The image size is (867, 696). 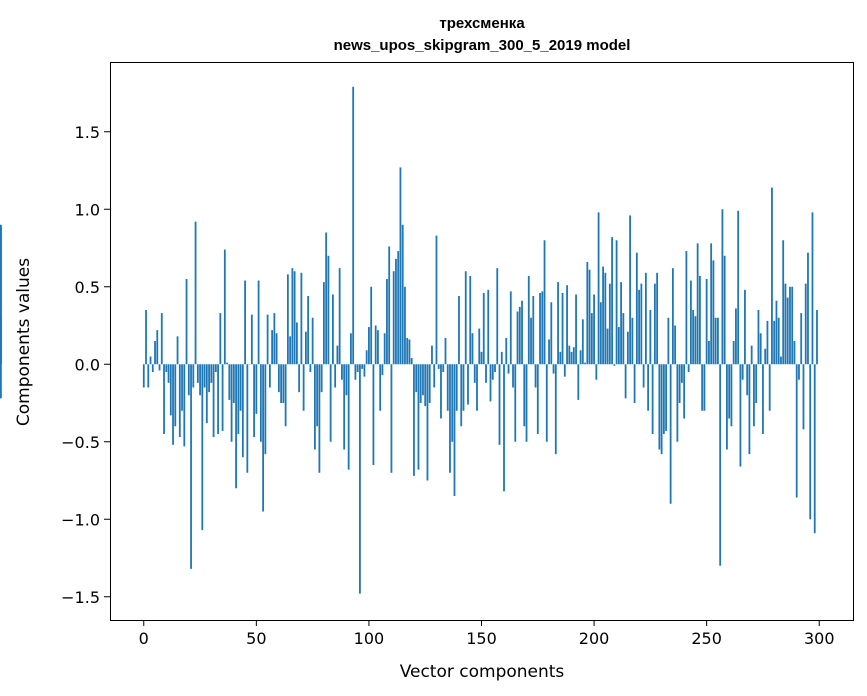 What do you see at coordinates (87, 287) in the screenshot?
I see `y-tick-label-0.5: 0.5` at bounding box center [87, 287].